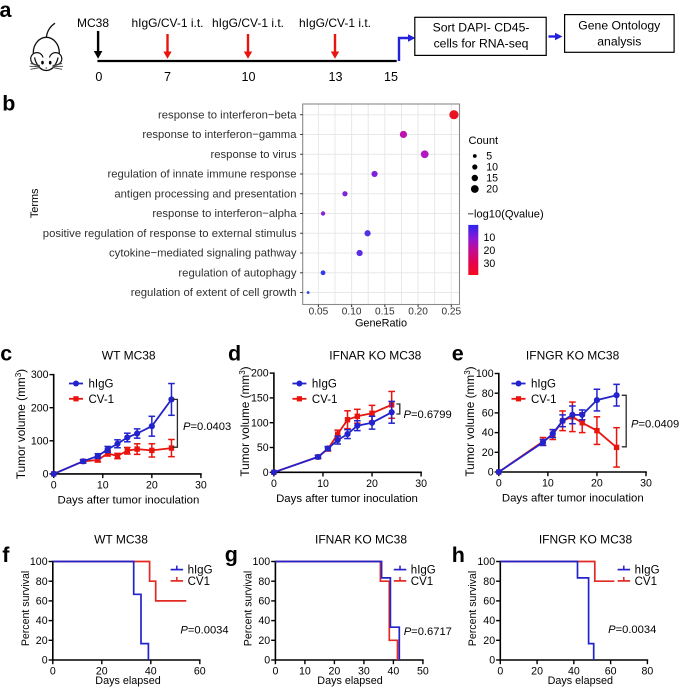 This screenshot has height=696, width=685. I want to click on svg-text: 0.25, so click(451, 312).